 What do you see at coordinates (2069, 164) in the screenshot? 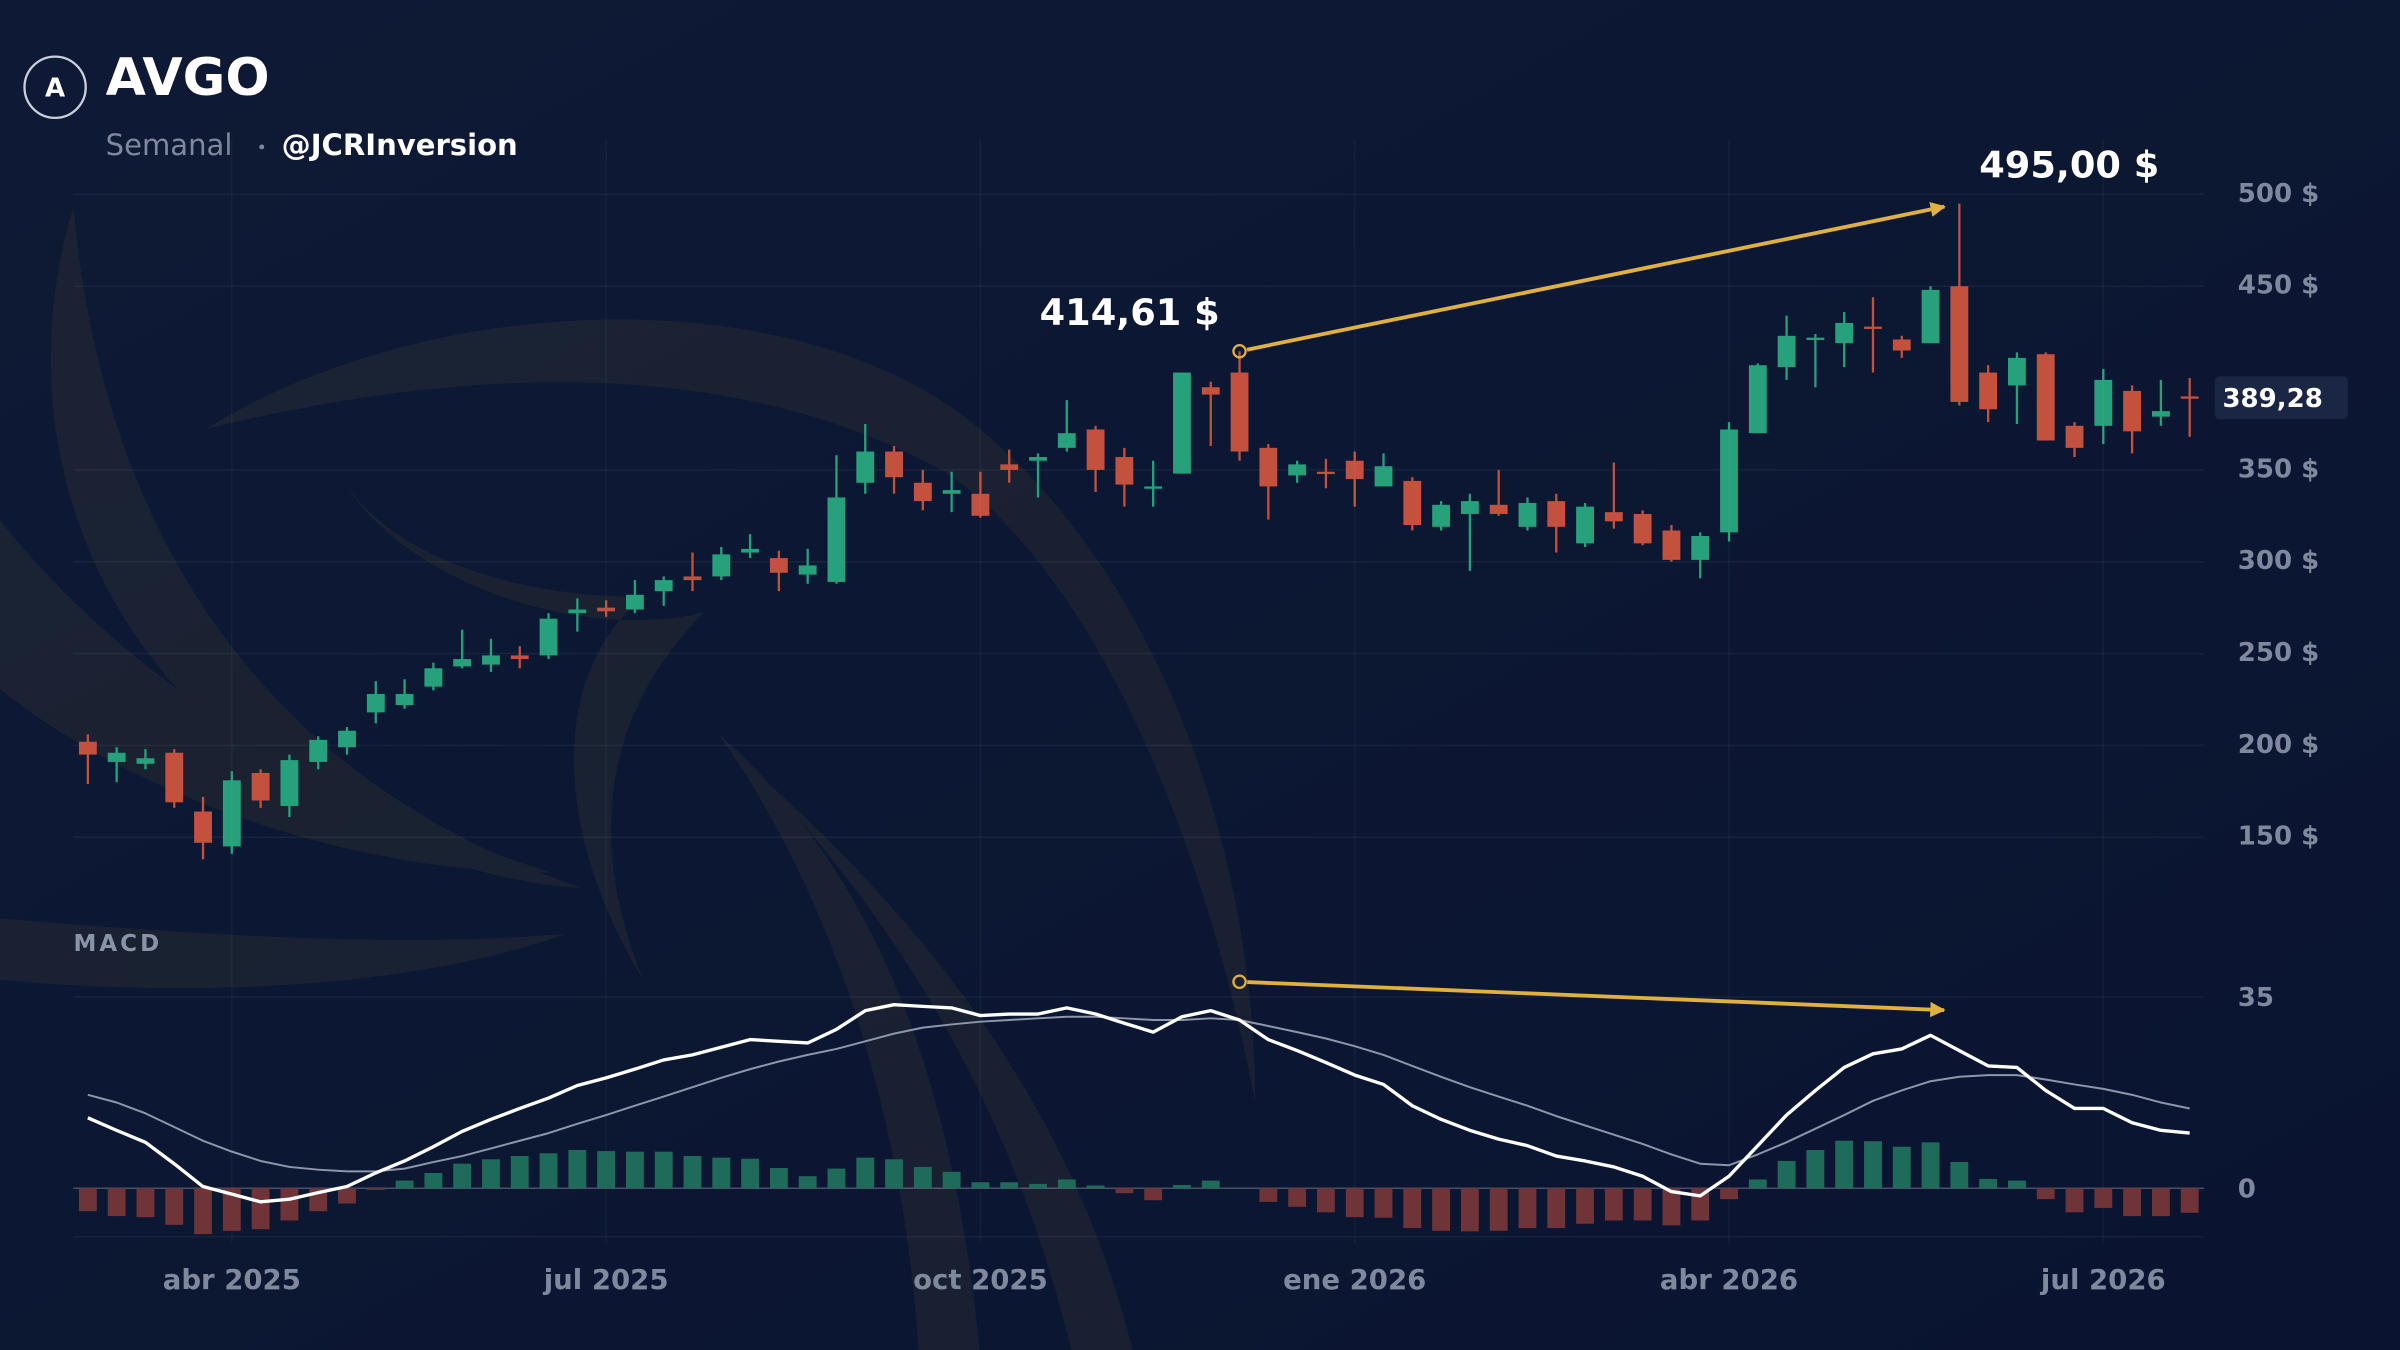
I see `annotation-label: 495,00 $` at bounding box center [2069, 164].